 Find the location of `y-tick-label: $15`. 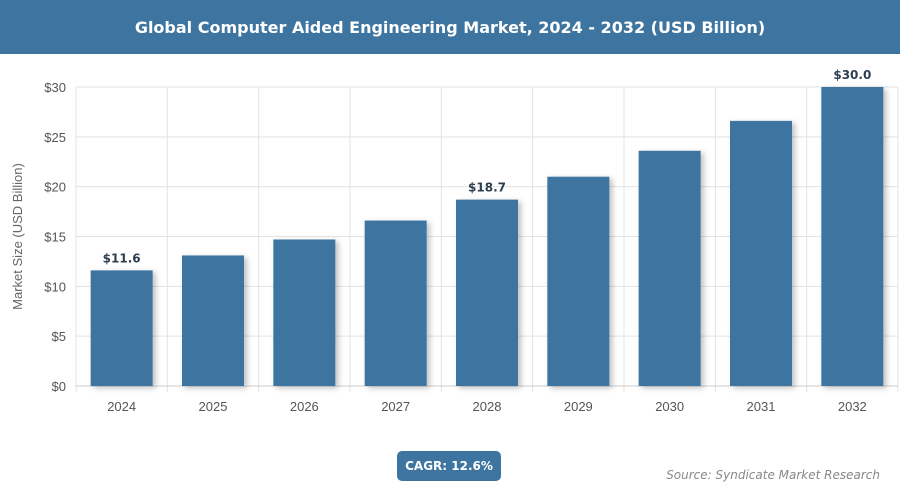

y-tick-label: $15 is located at coordinates (55, 237).